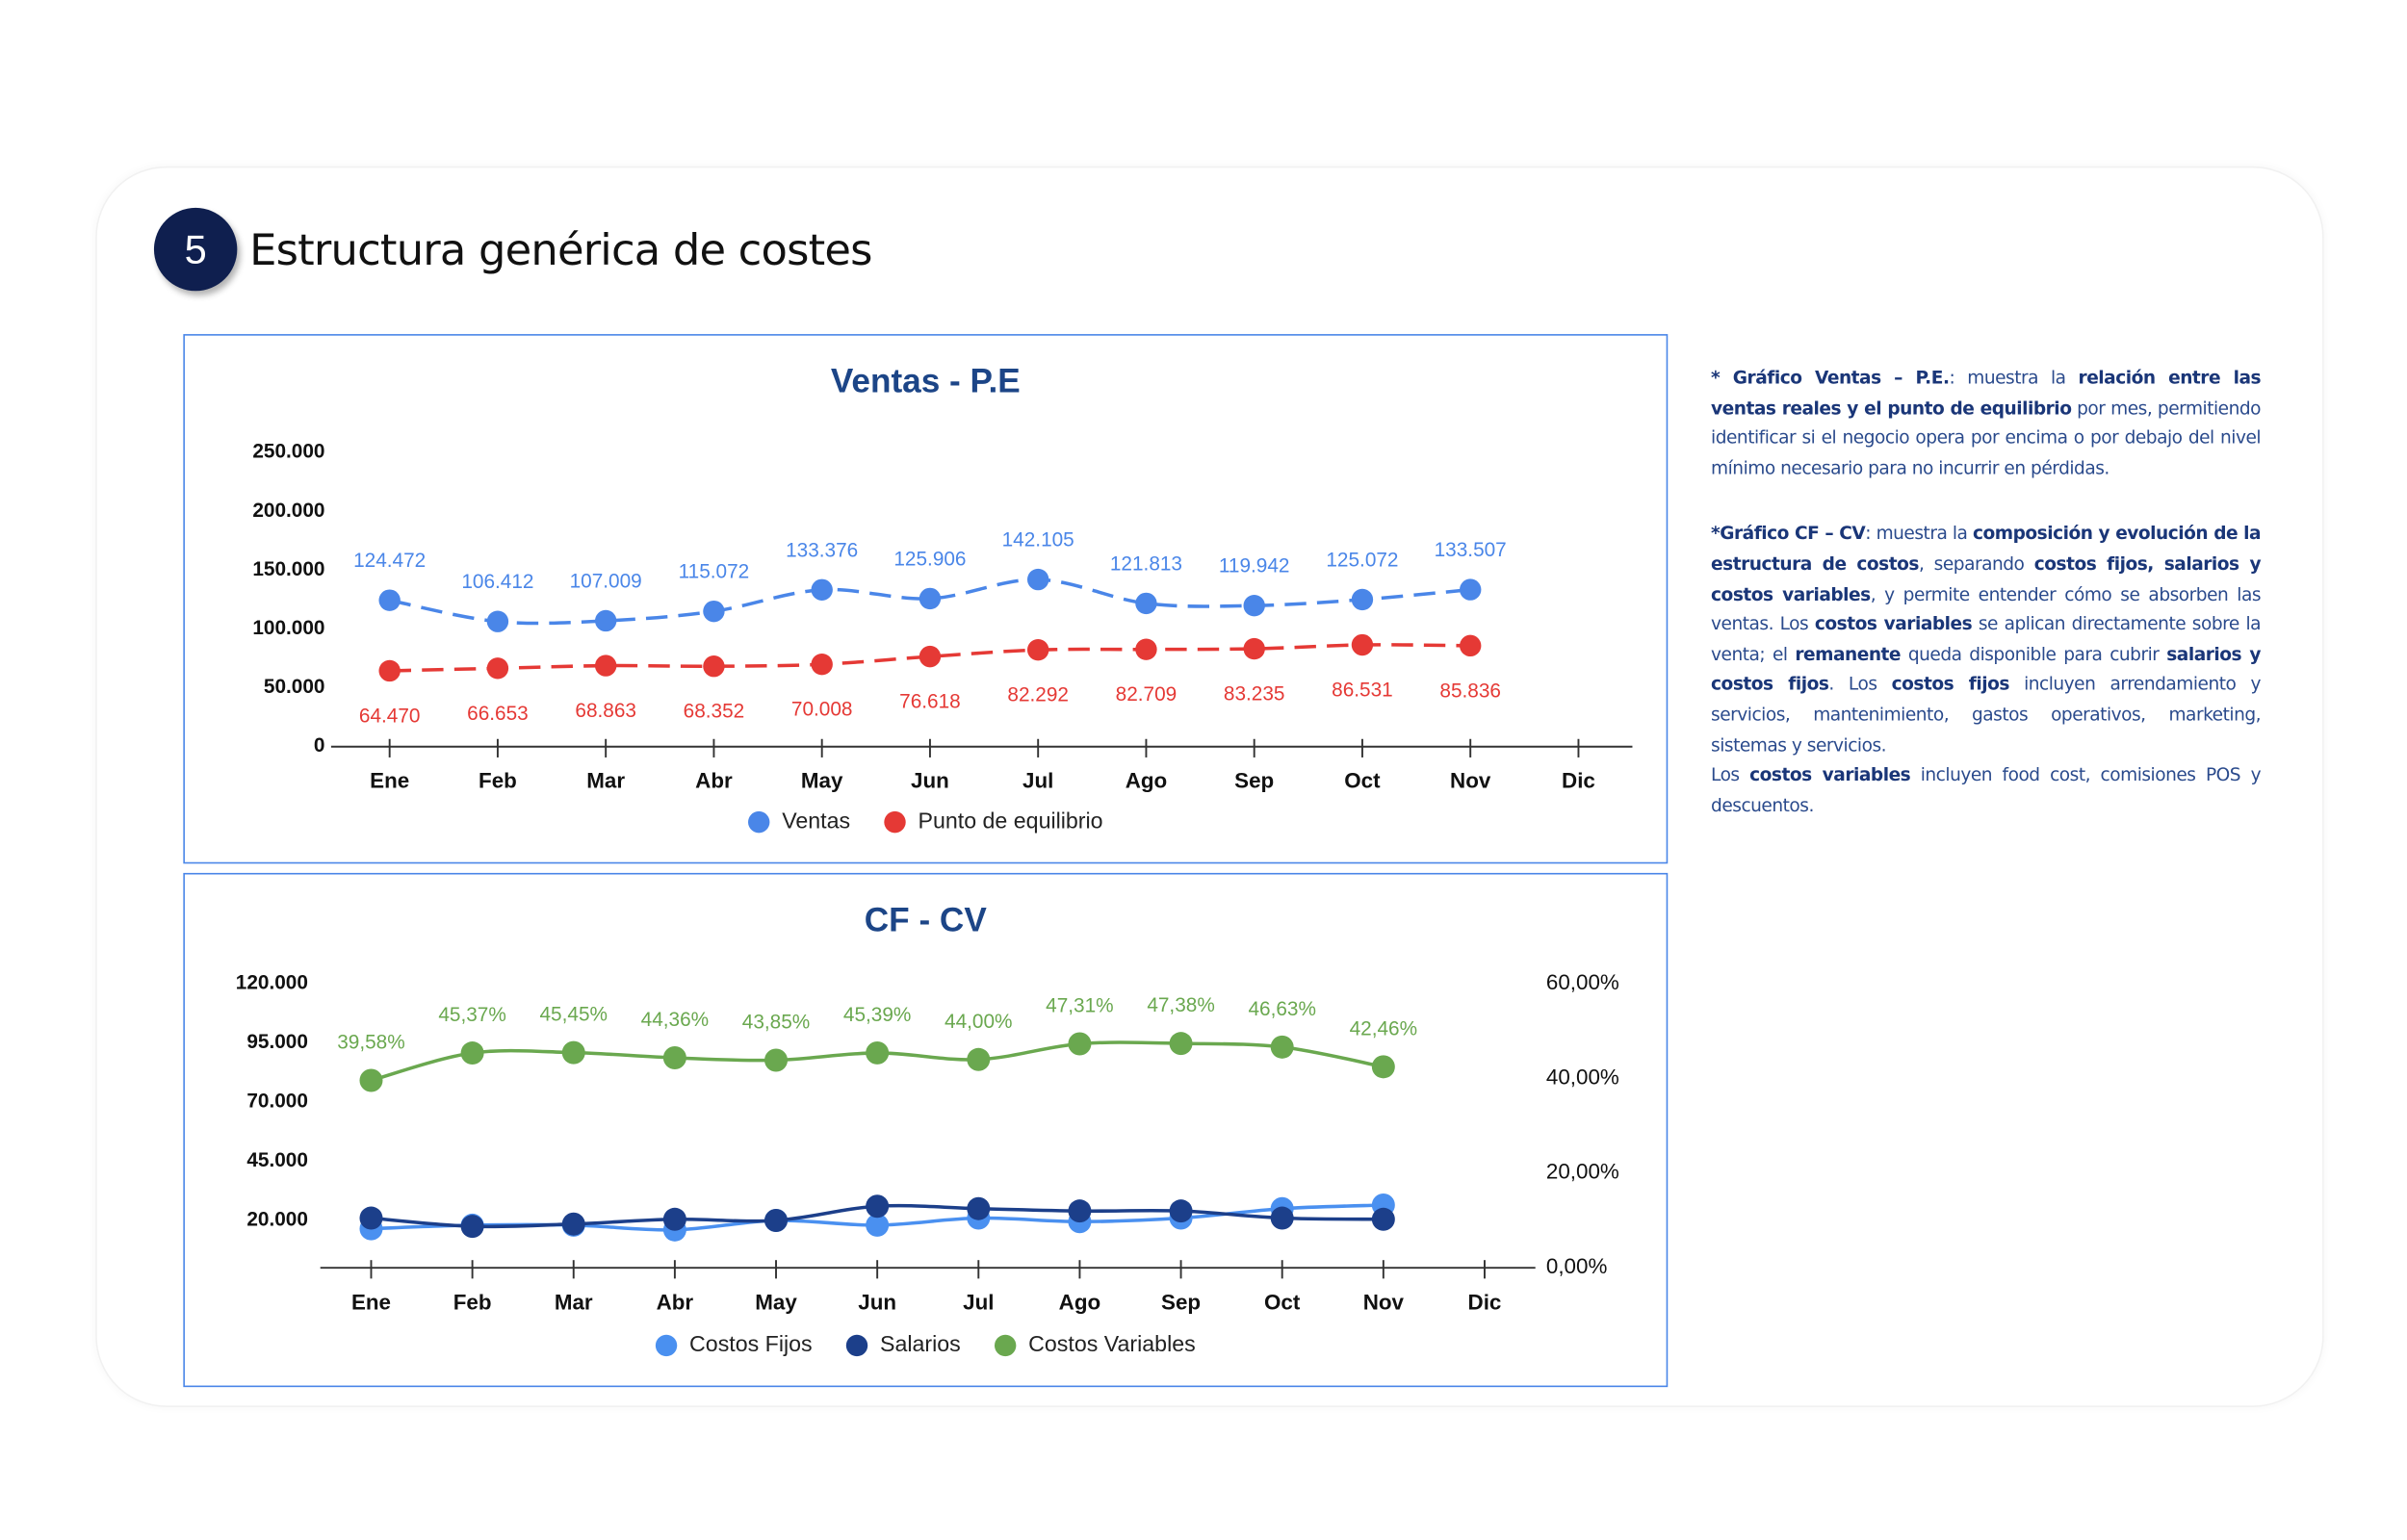 This screenshot has height=1540, width=2407. Describe the element at coordinates (675, 1020) in the screenshot. I see `data-label: 44,36%` at that location.